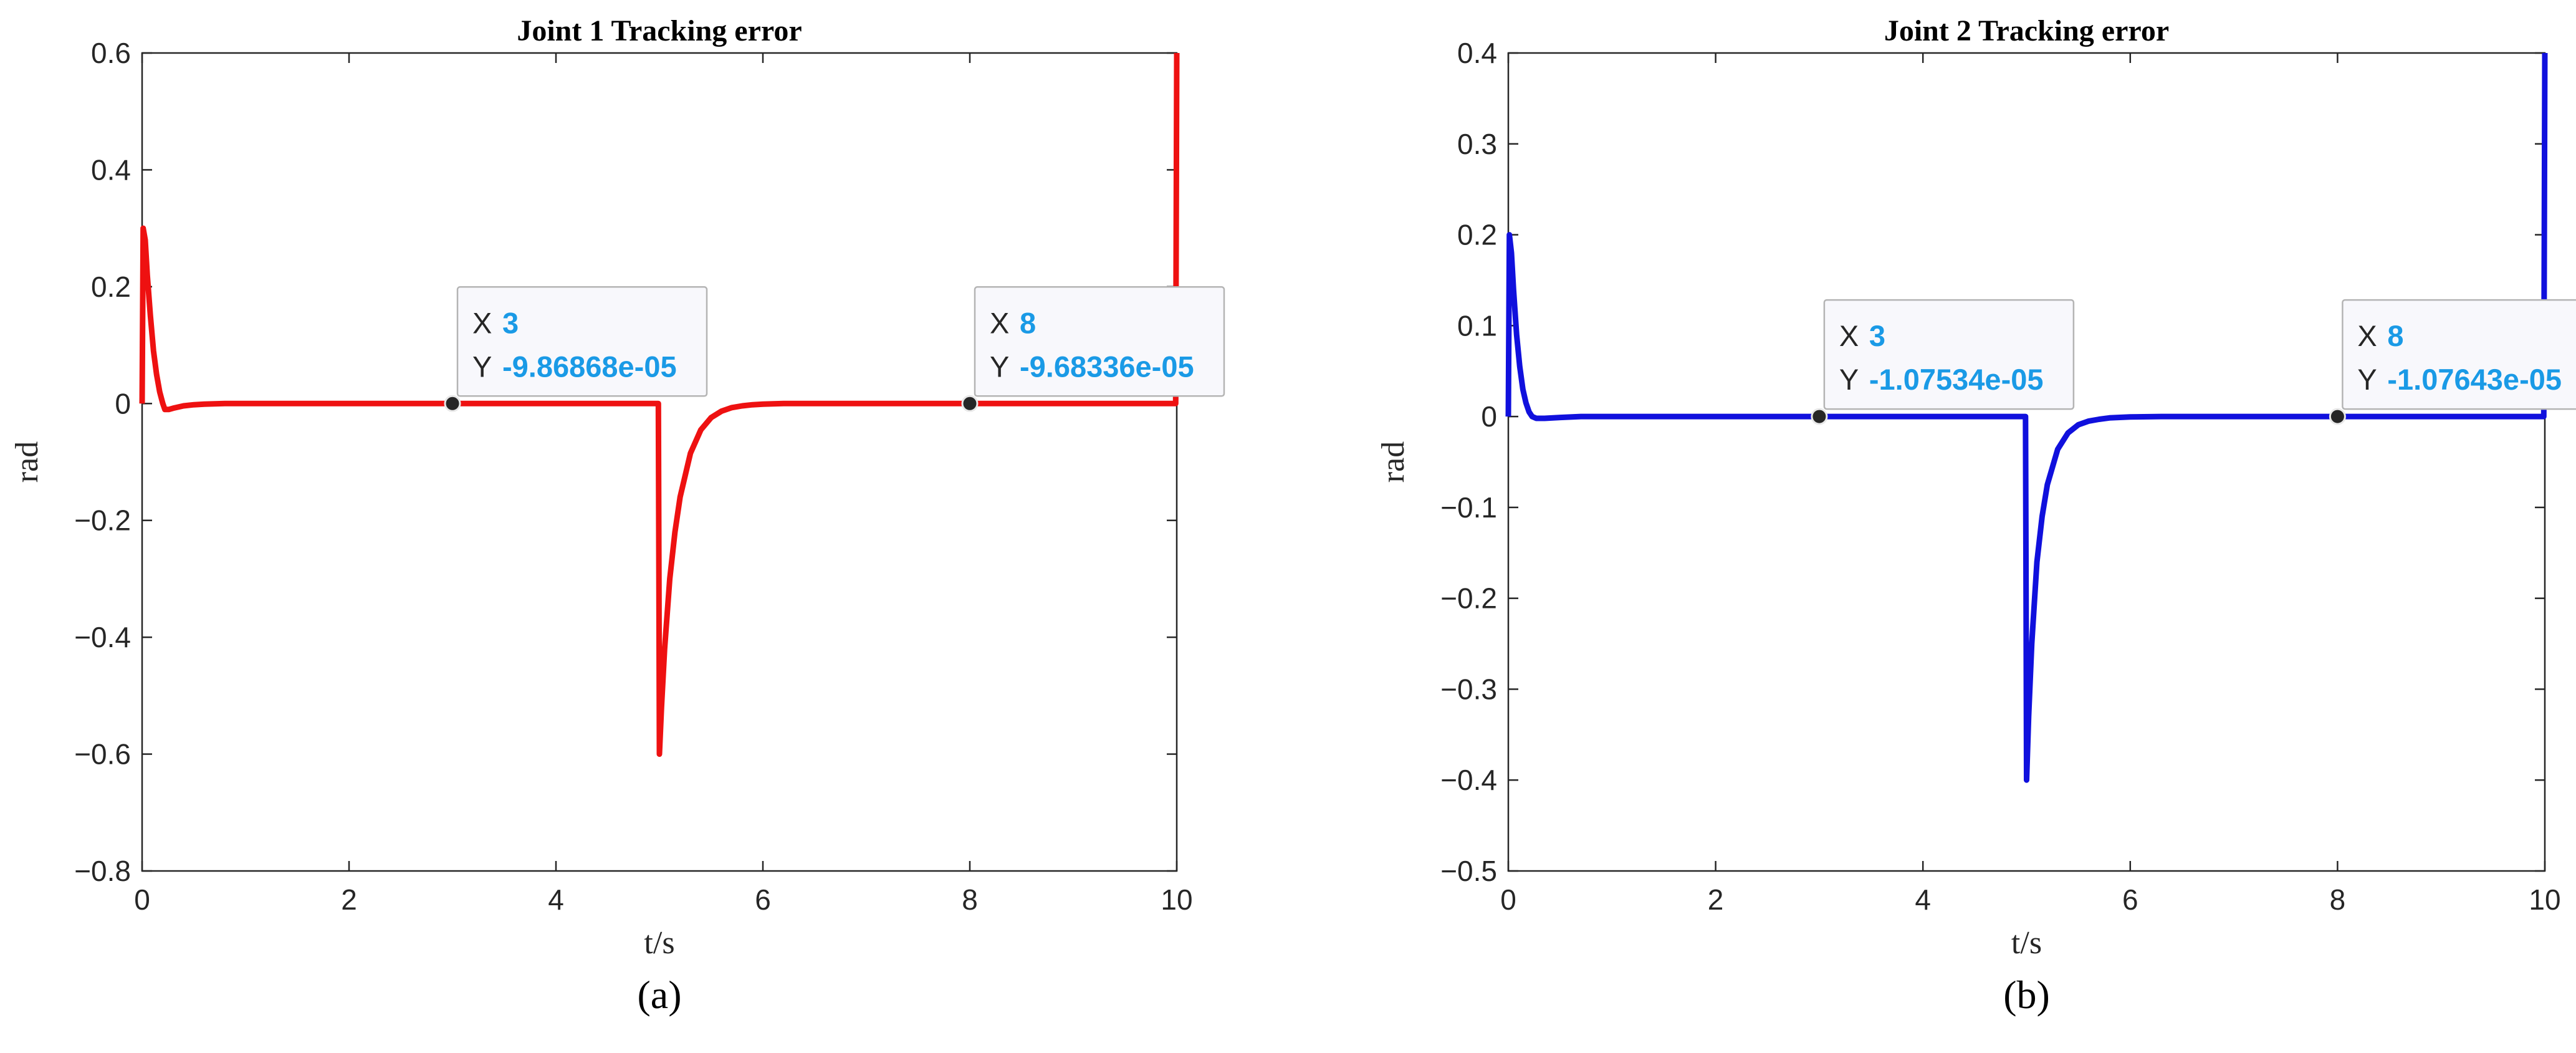  I want to click on y-tick-label: 0.1, so click(1477, 325).